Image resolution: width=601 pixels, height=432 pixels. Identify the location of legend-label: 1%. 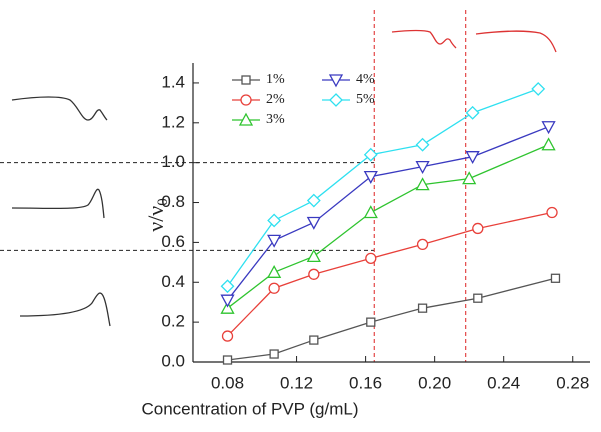
(275, 79).